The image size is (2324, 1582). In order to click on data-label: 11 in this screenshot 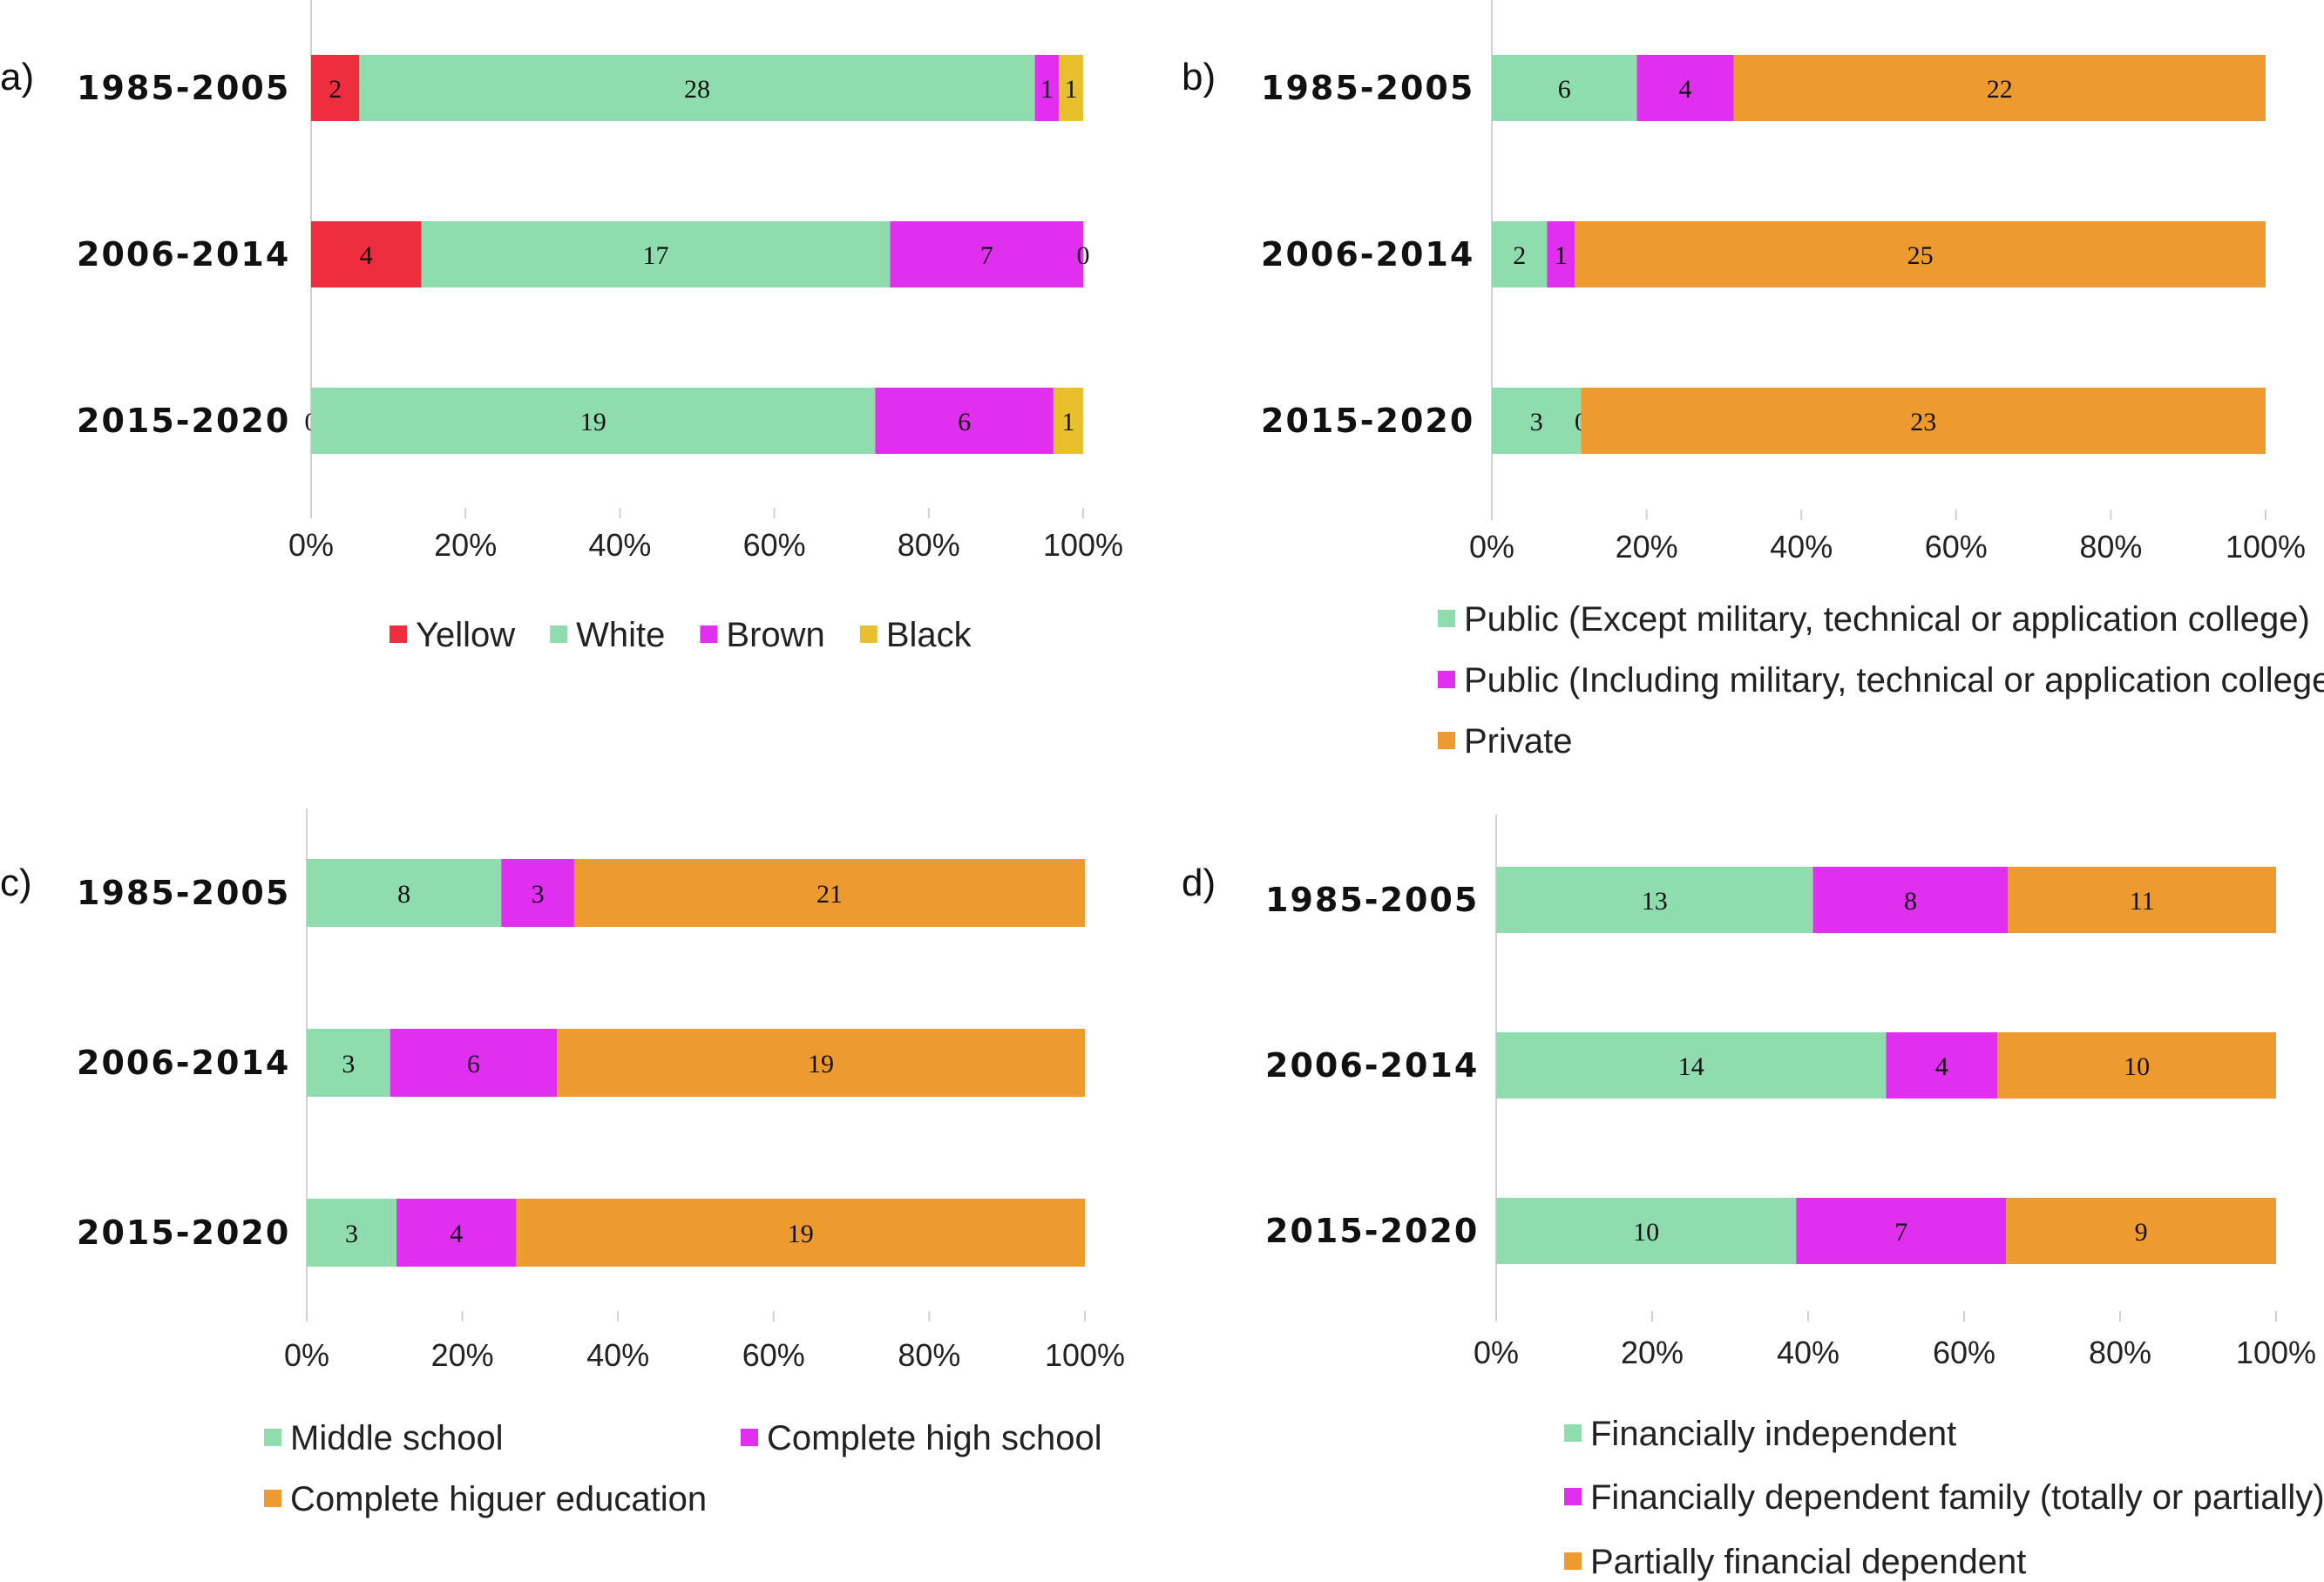, I will do `click(2143, 901)`.